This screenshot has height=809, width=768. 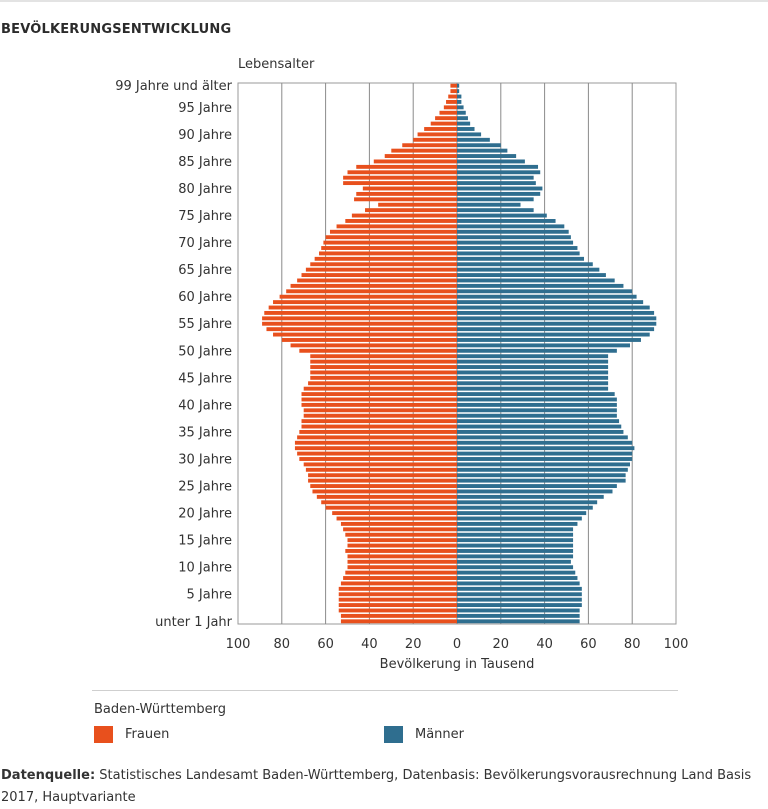 I want to click on y-tick-label: 55 Jahre, so click(x=205, y=324).